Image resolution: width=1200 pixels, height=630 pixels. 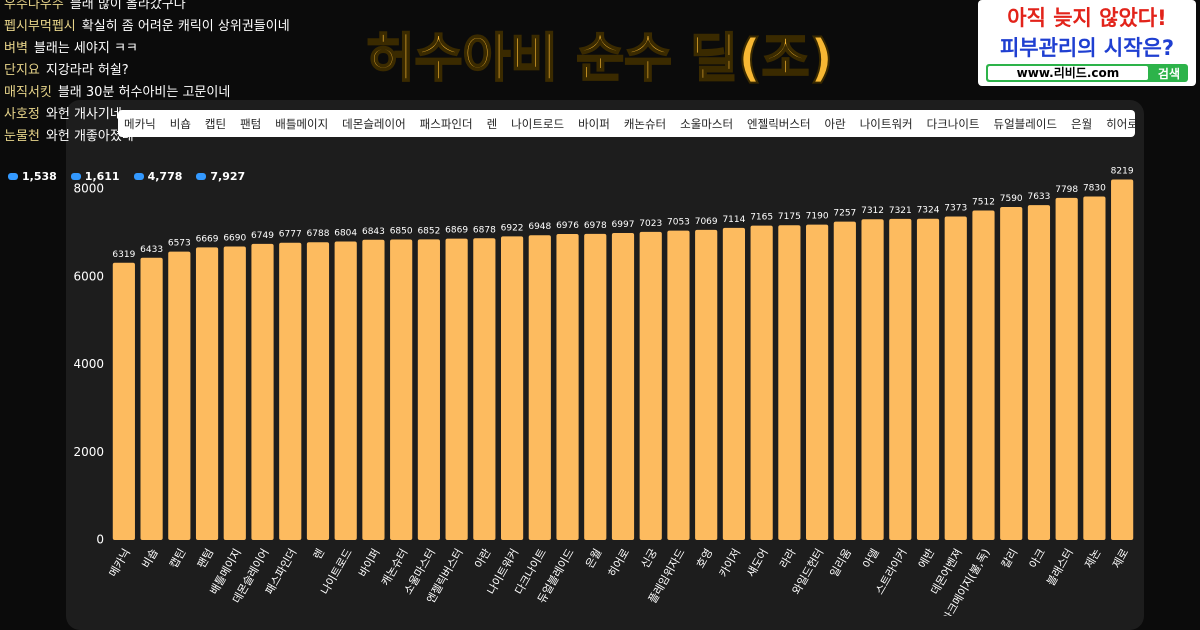 What do you see at coordinates (22, 114) in the screenshot?
I see `chat-user: 사호정` at bounding box center [22, 114].